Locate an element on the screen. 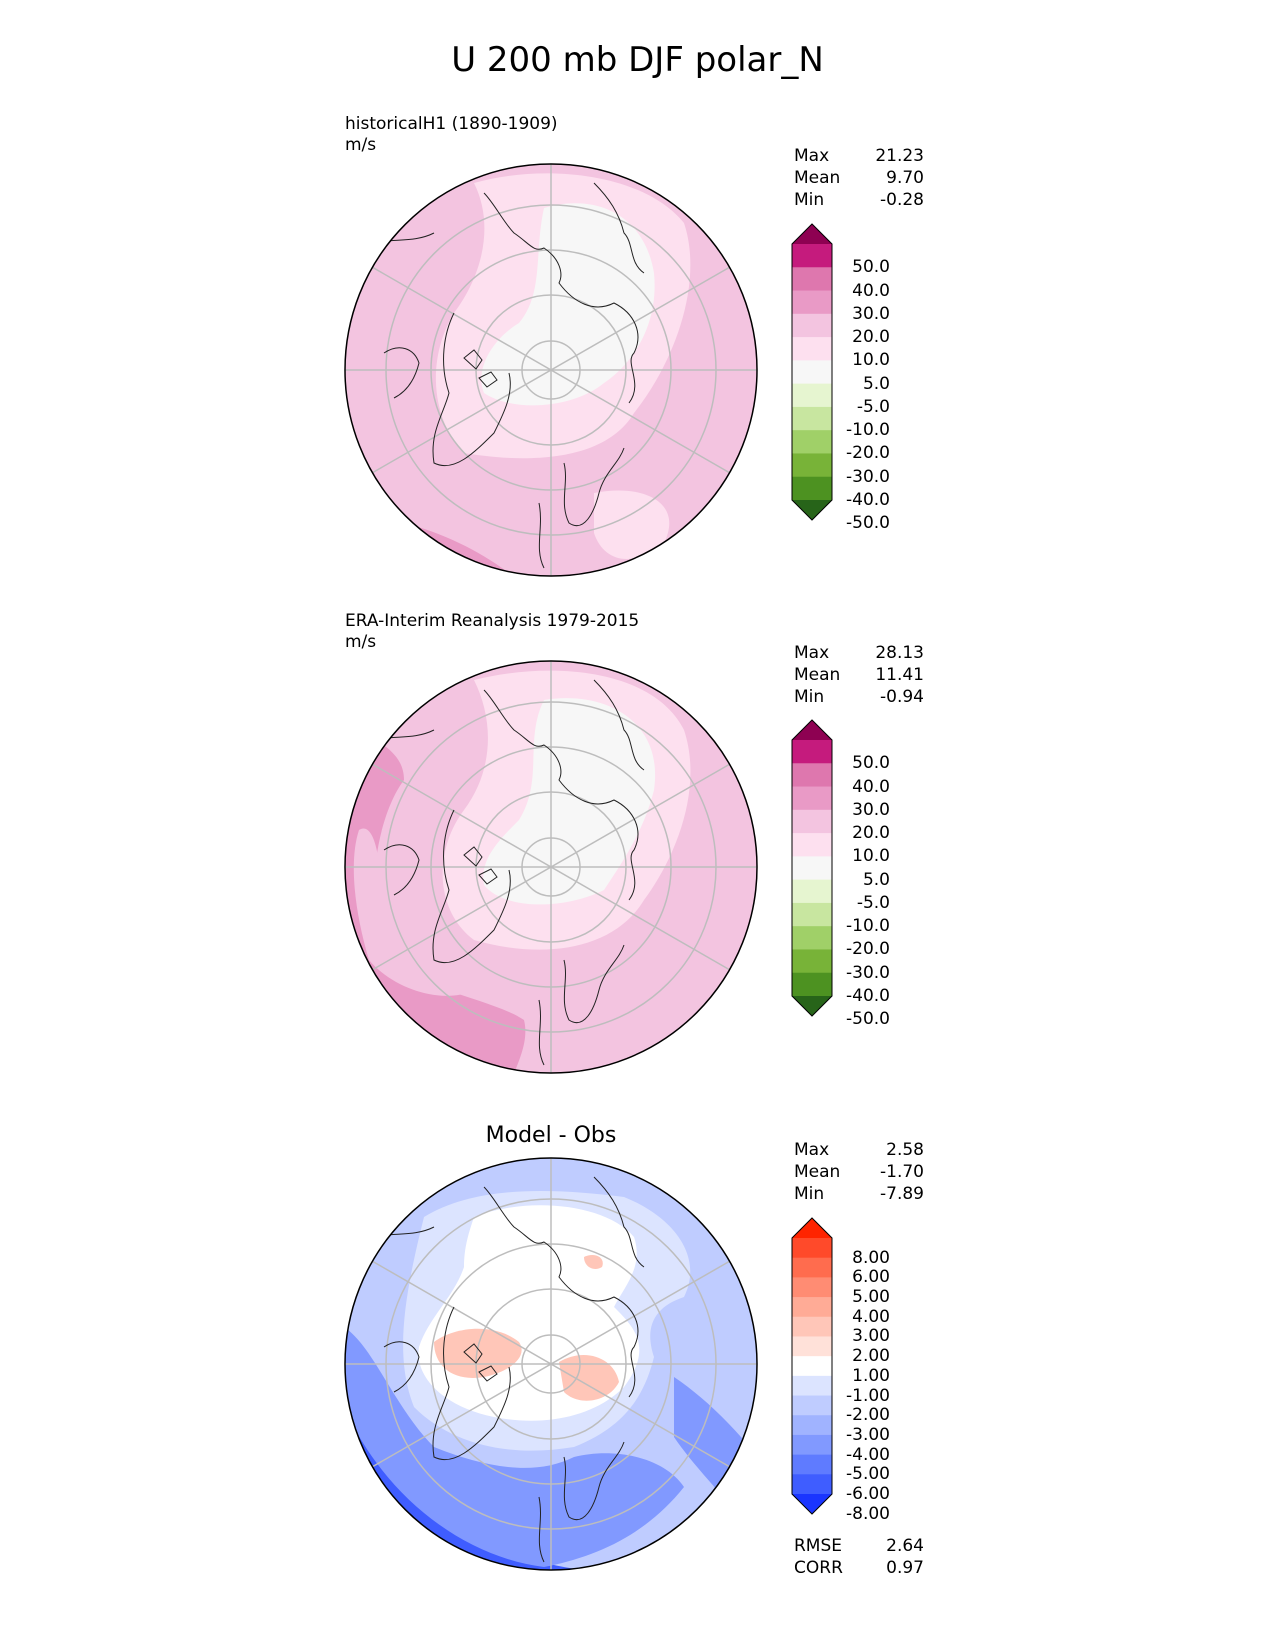 The image size is (1275, 1650). map-2-coastlines is located at coordinates (509, 872).